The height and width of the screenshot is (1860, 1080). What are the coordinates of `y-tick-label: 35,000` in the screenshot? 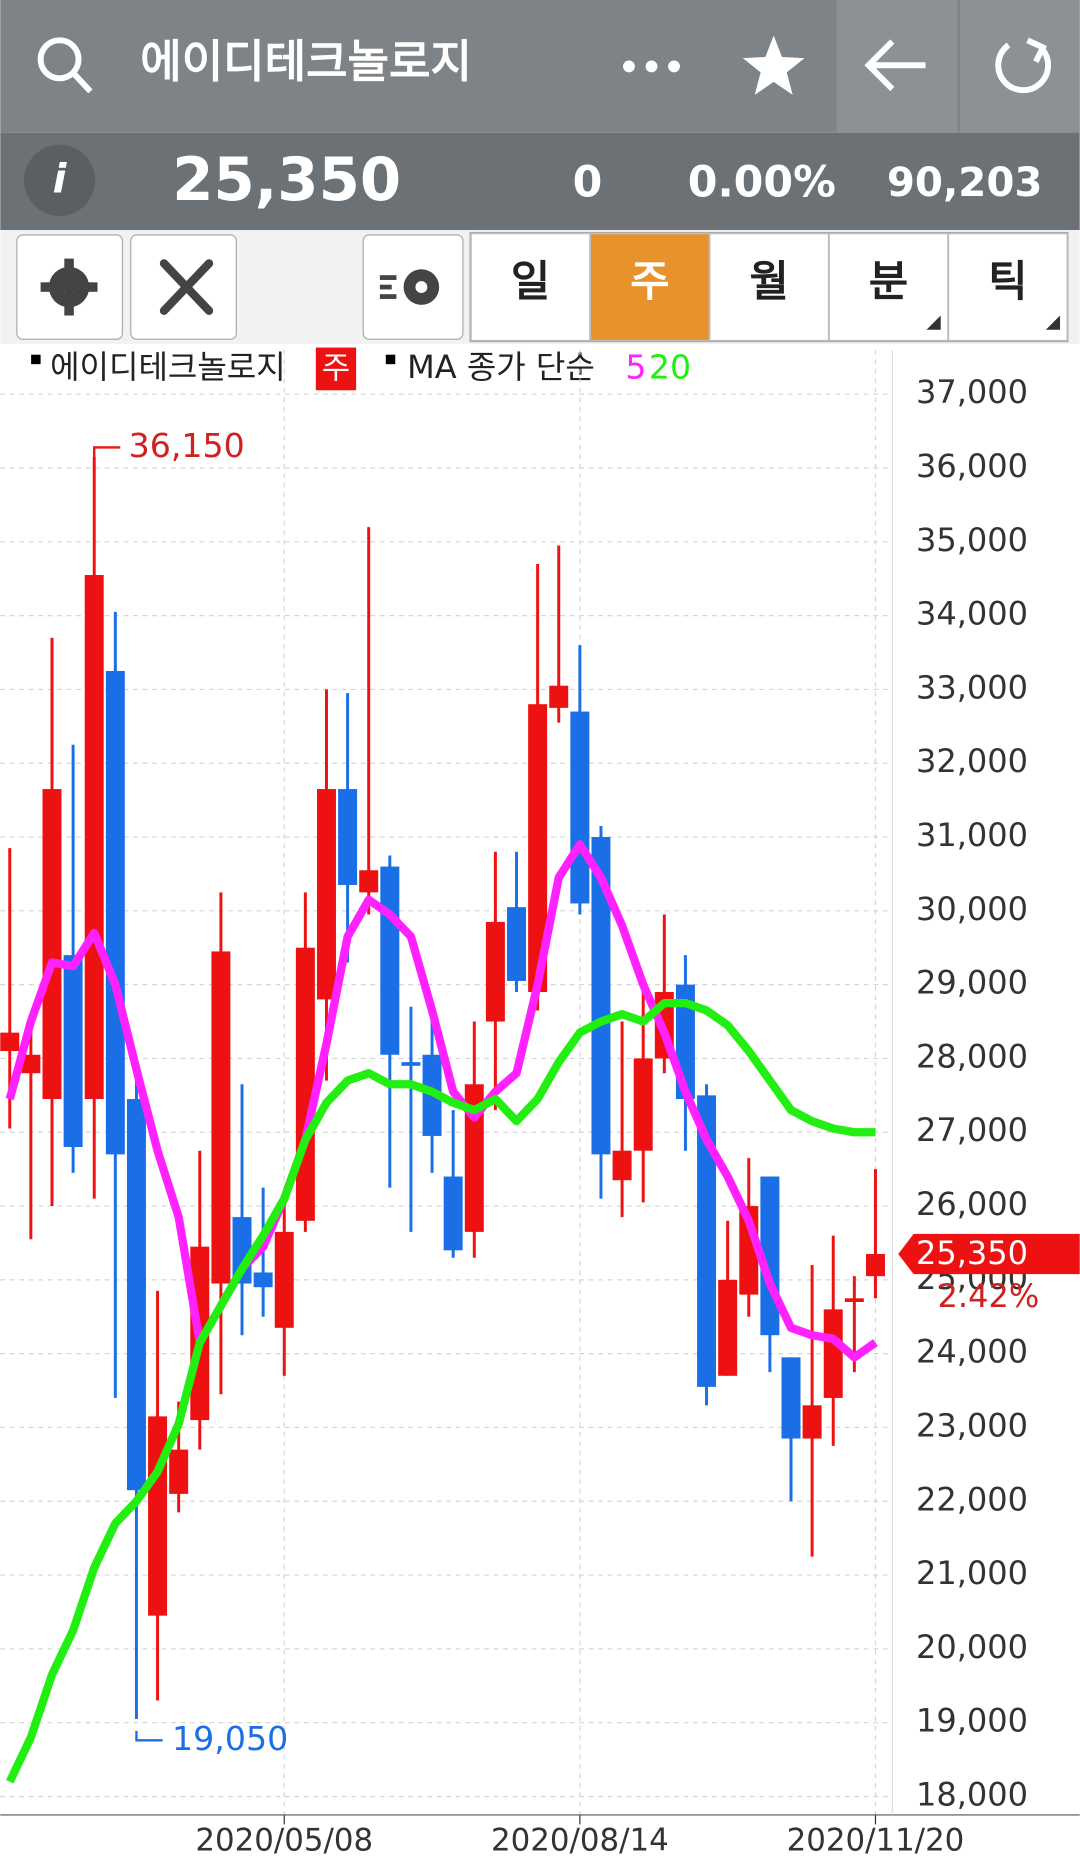 It's located at (972, 540).